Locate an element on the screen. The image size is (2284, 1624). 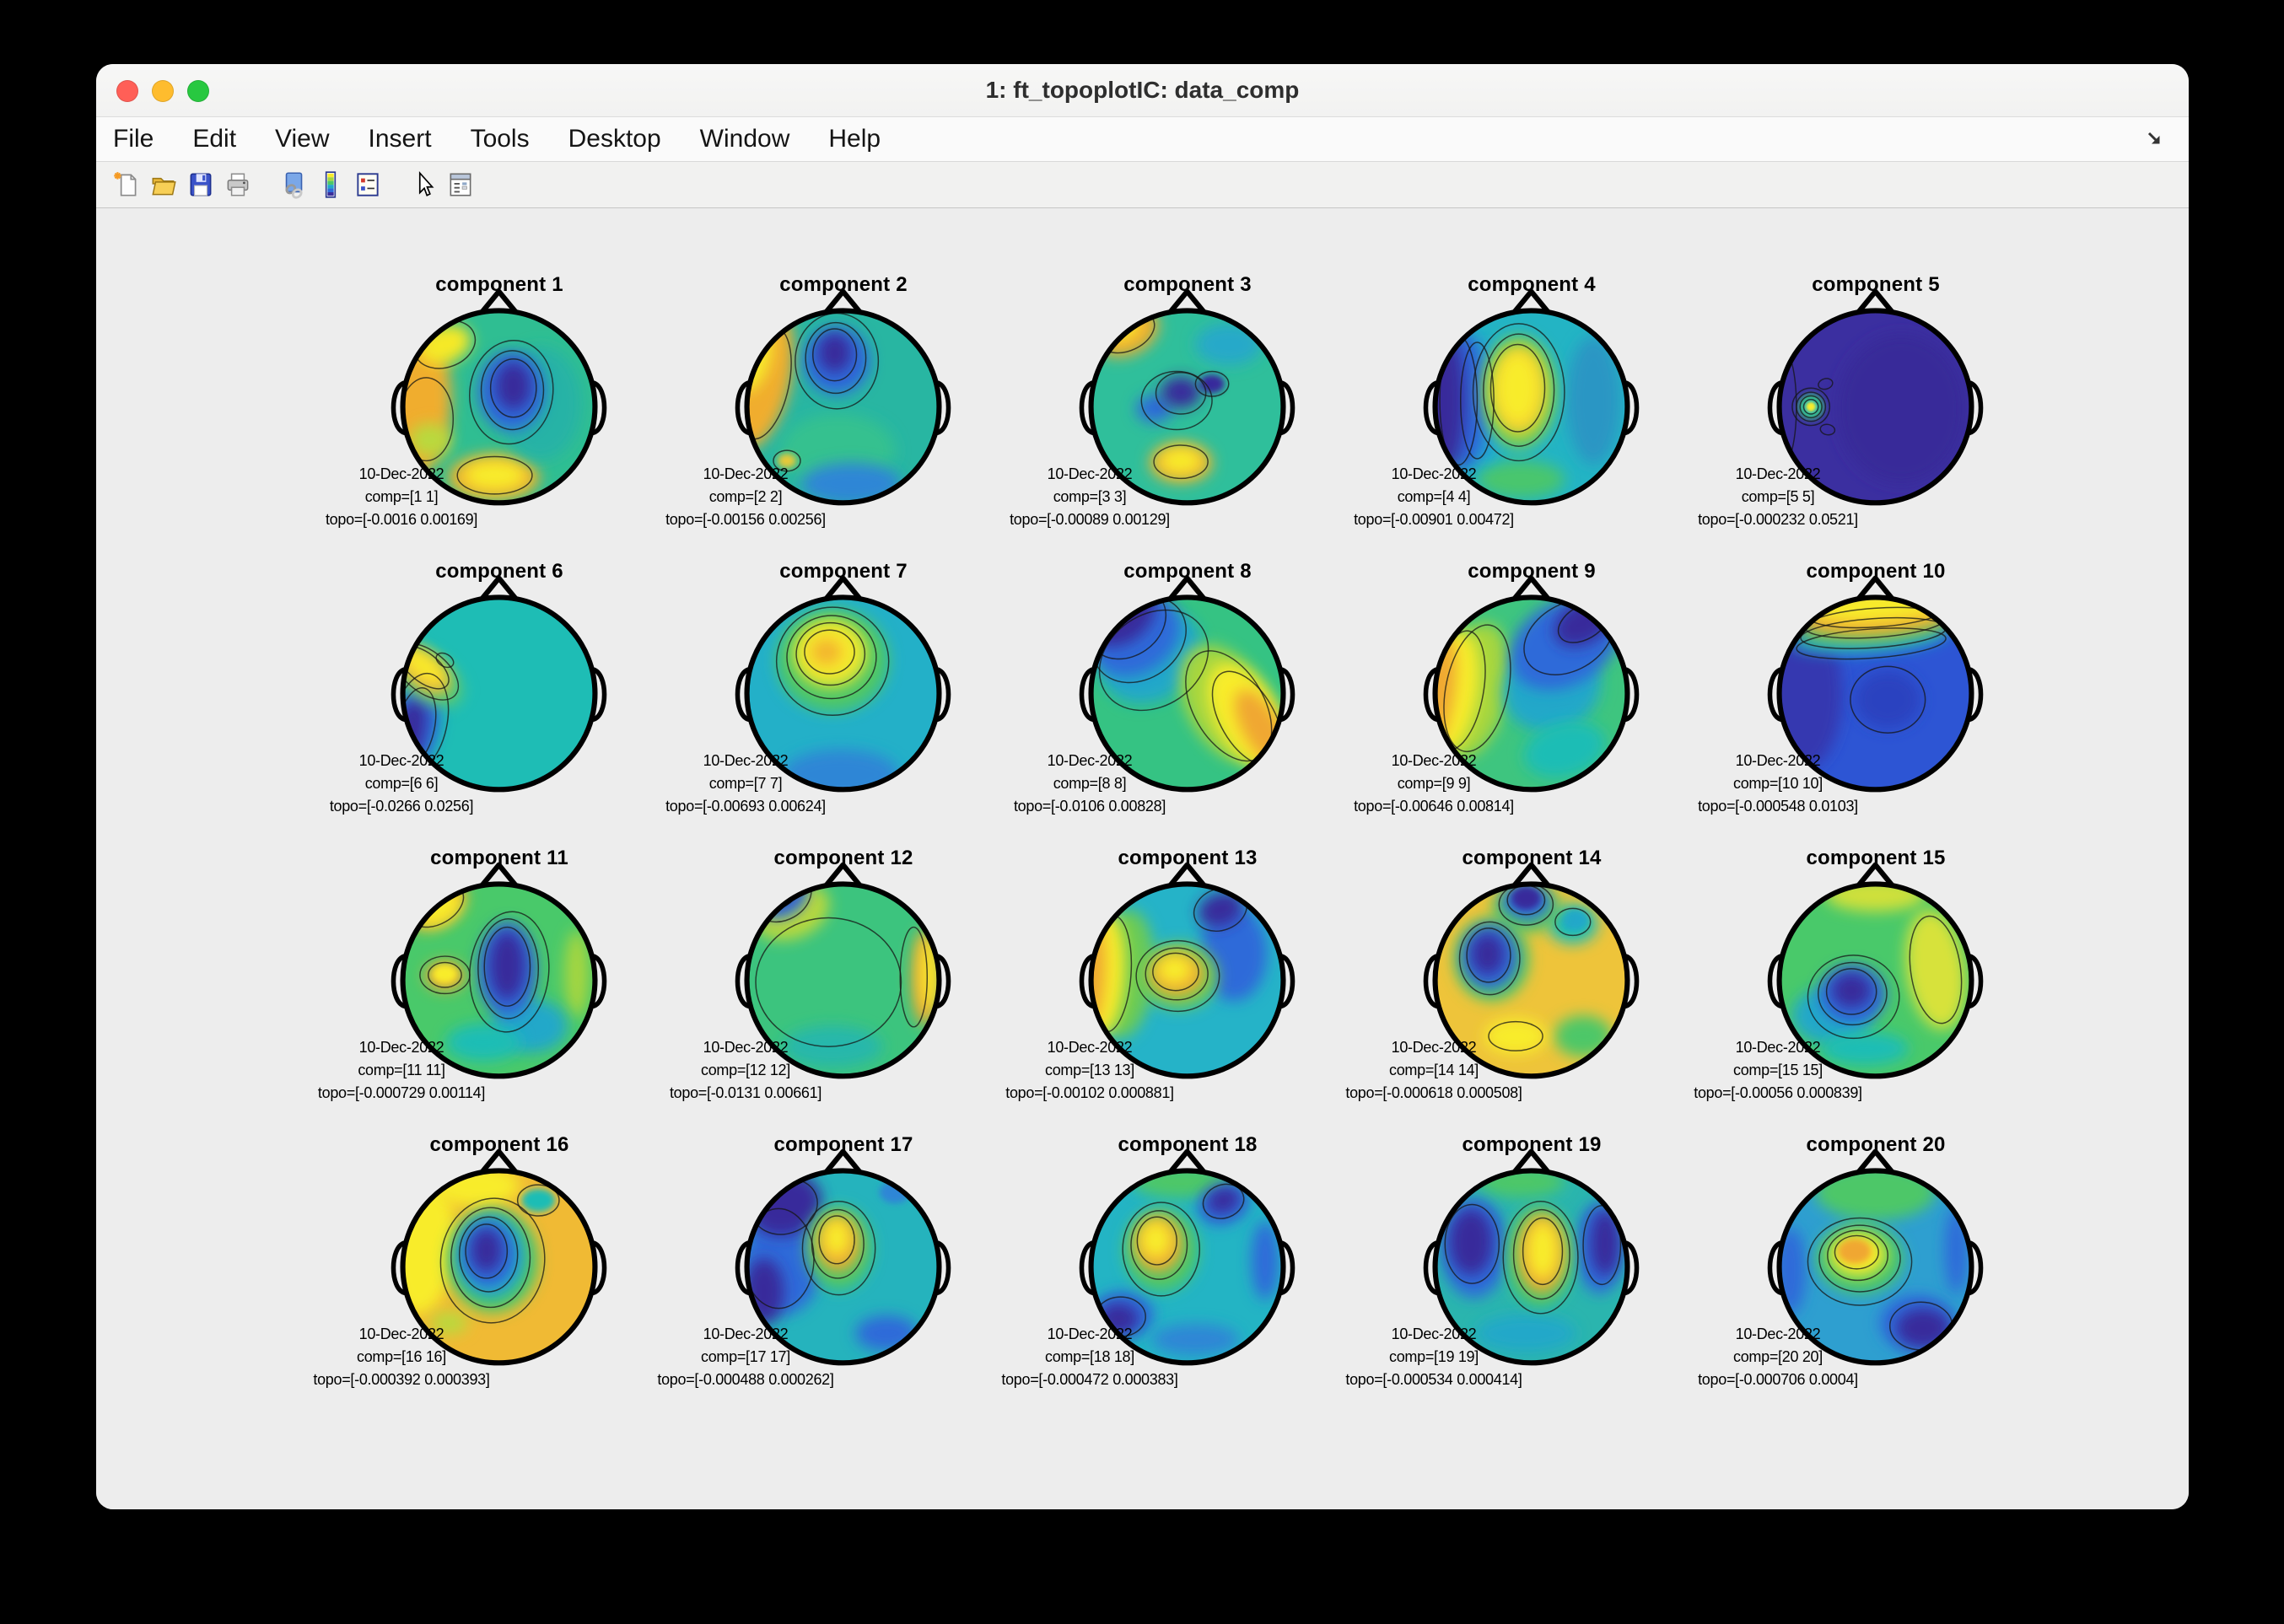
menu-bar: File Edit View Insert Tools Desktop Window Help is located at coordinates (1142, 139).